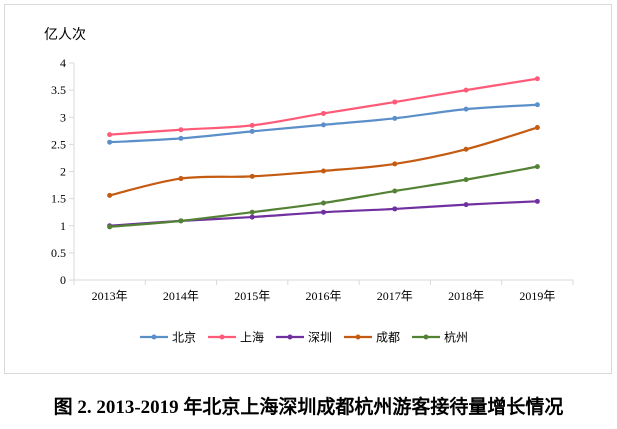  What do you see at coordinates (252, 337) in the screenshot?
I see `legend-label: 上海` at bounding box center [252, 337].